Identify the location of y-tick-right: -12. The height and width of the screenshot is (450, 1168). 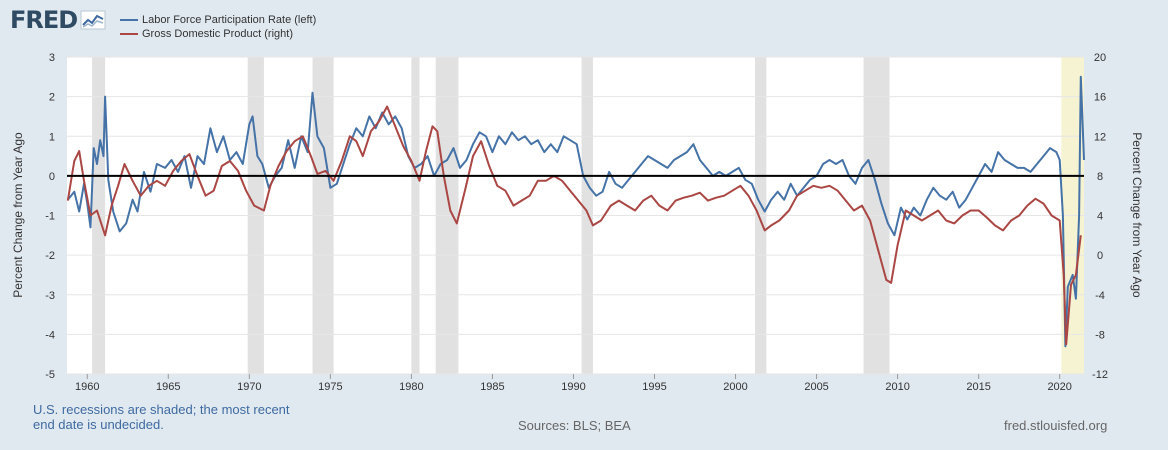
(1100, 375).